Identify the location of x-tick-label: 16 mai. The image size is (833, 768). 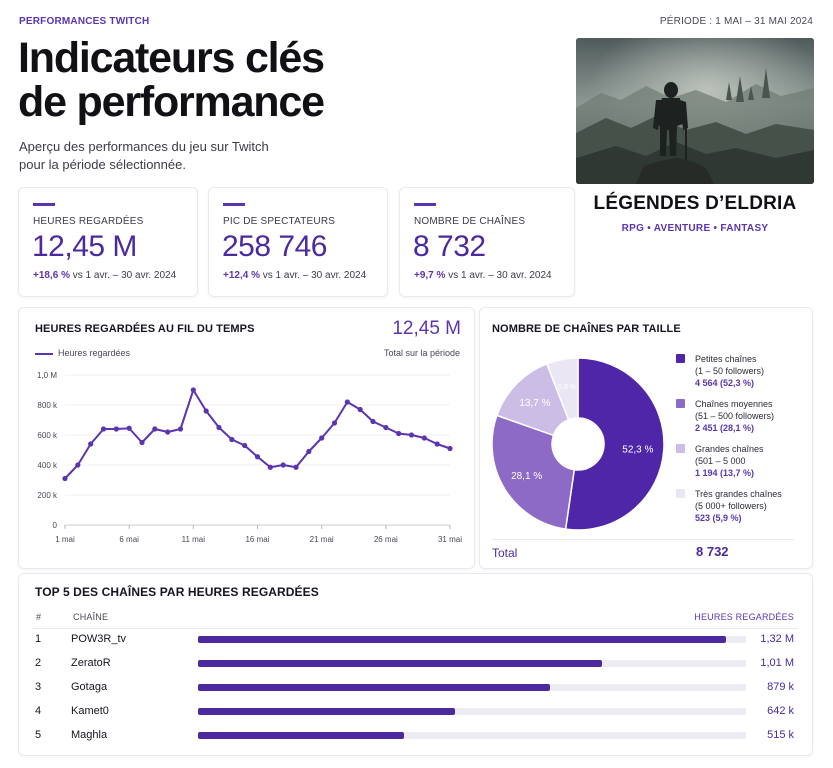
(257, 539).